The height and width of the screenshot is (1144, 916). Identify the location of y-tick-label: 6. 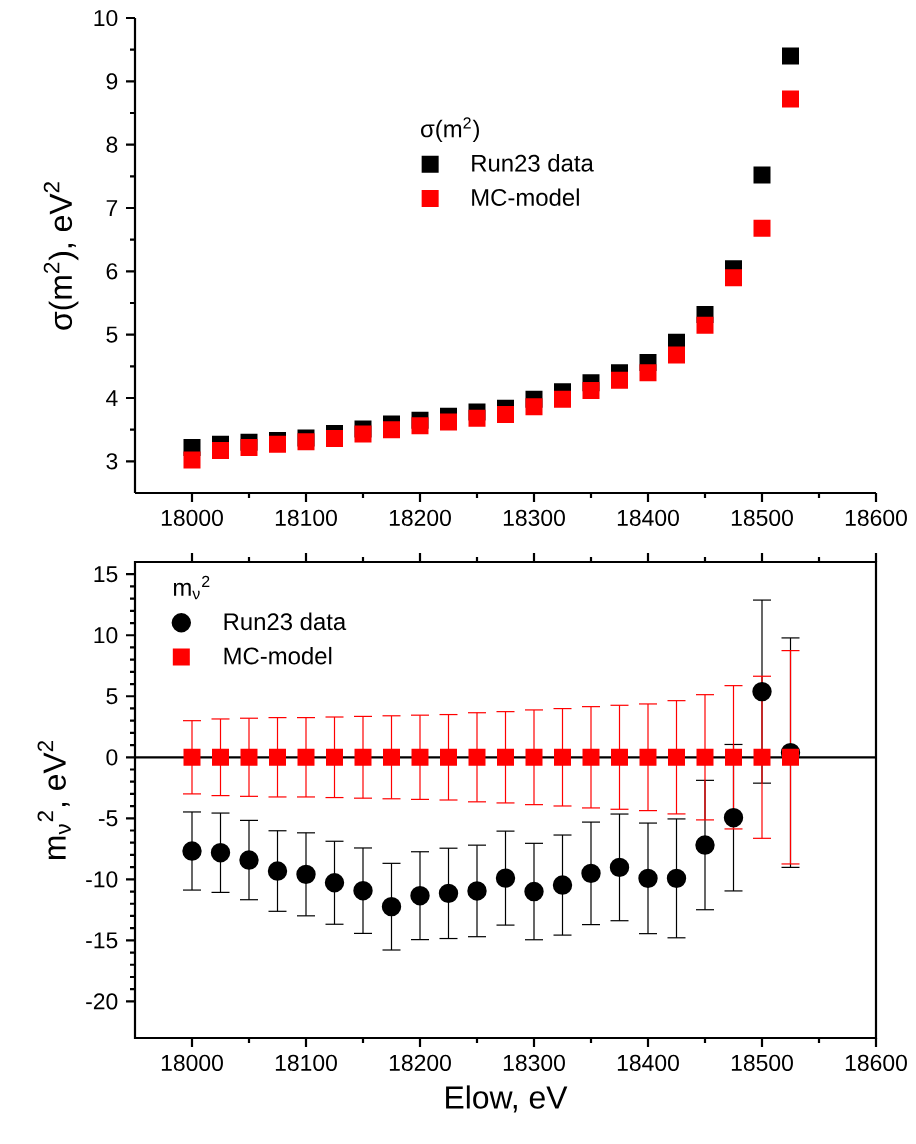
(112, 271).